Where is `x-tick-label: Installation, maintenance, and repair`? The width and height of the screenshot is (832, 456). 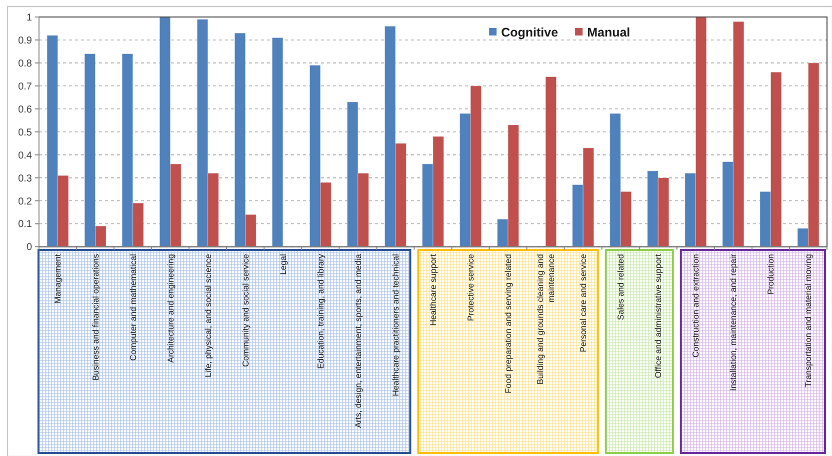 x-tick-label: Installation, maintenance, and repair is located at coordinates (733, 323).